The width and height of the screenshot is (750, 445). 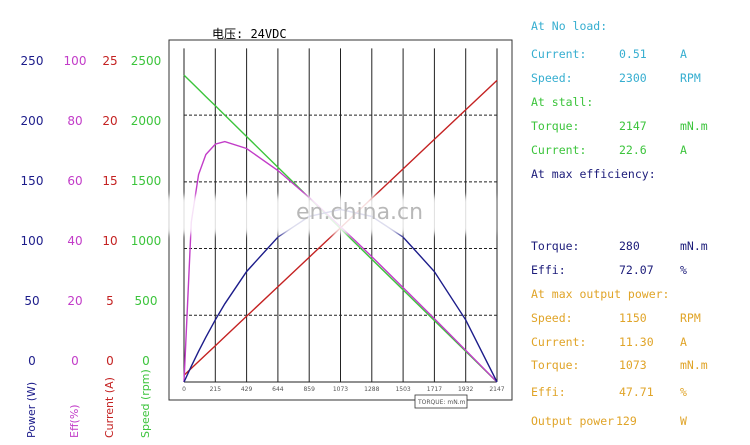 What do you see at coordinates (360, 212) in the screenshot?
I see `watermark: en.china.cn` at bounding box center [360, 212].